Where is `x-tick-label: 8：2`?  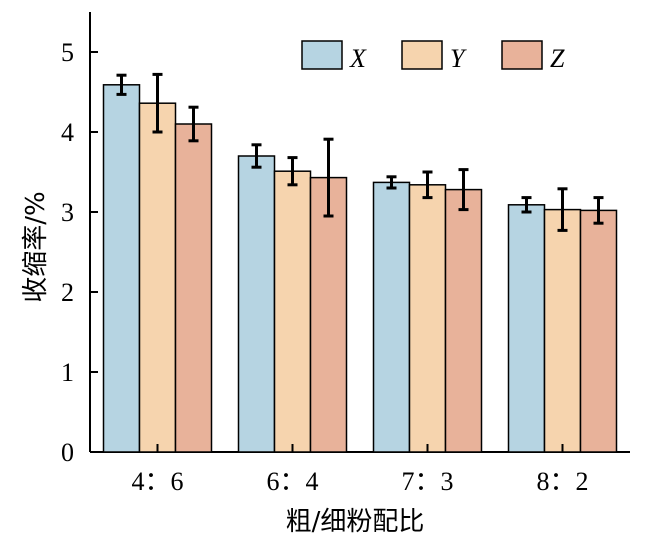 x-tick-label: 8：2 is located at coordinates (562, 481).